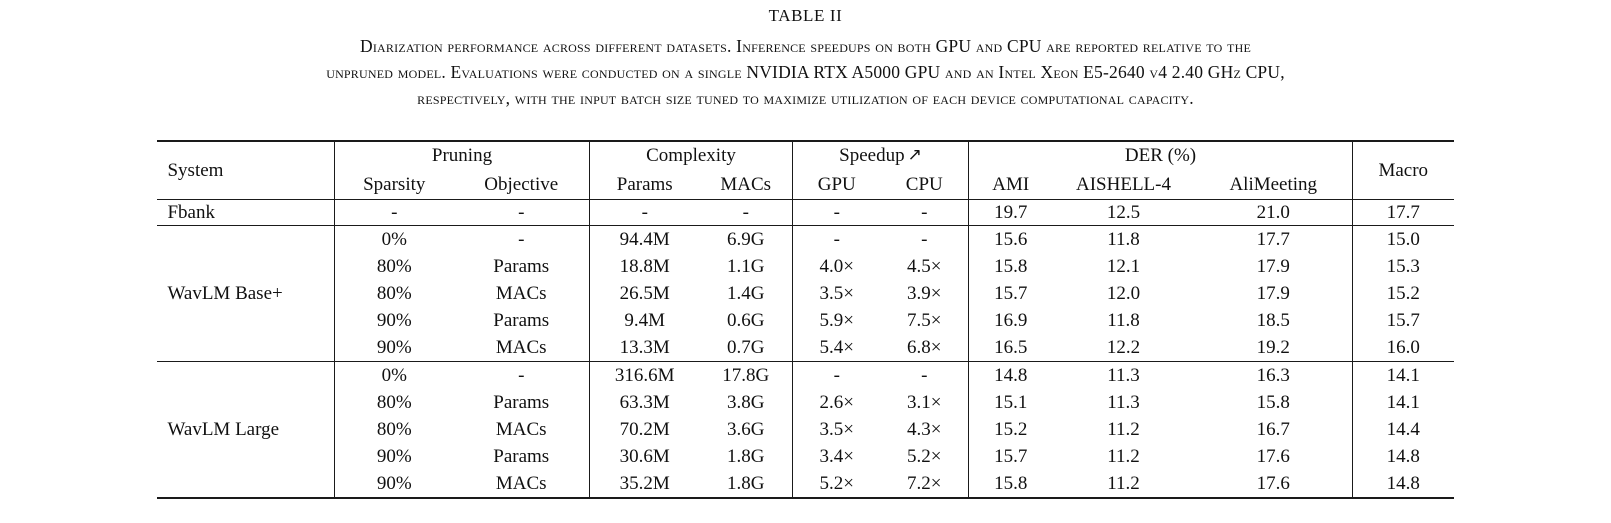  What do you see at coordinates (924, 320) in the screenshot?
I see `table-cell: 7.5×` at bounding box center [924, 320].